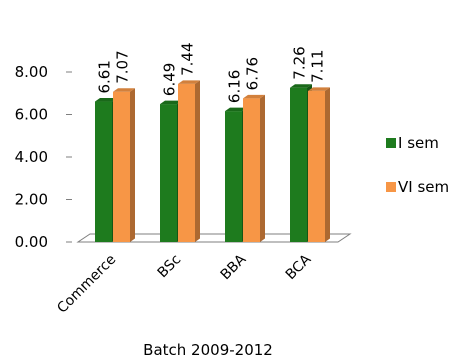 This screenshot has width=460, height=360. What do you see at coordinates (300, 62) in the screenshot?
I see `data-label: 7.26` at bounding box center [300, 62].